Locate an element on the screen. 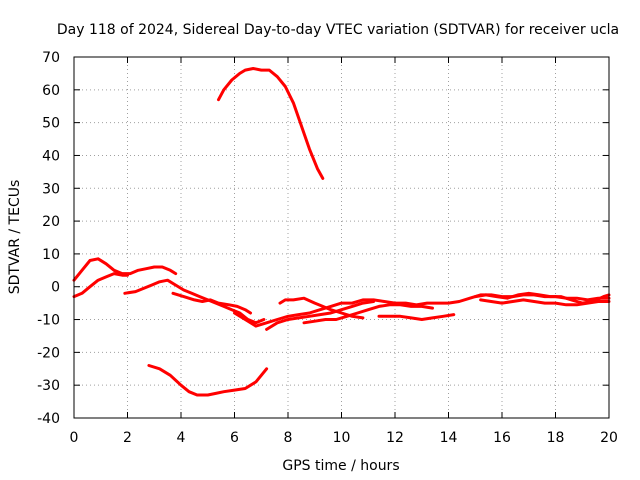 The image size is (640, 480). series-line-arc-m is located at coordinates (545, 302).